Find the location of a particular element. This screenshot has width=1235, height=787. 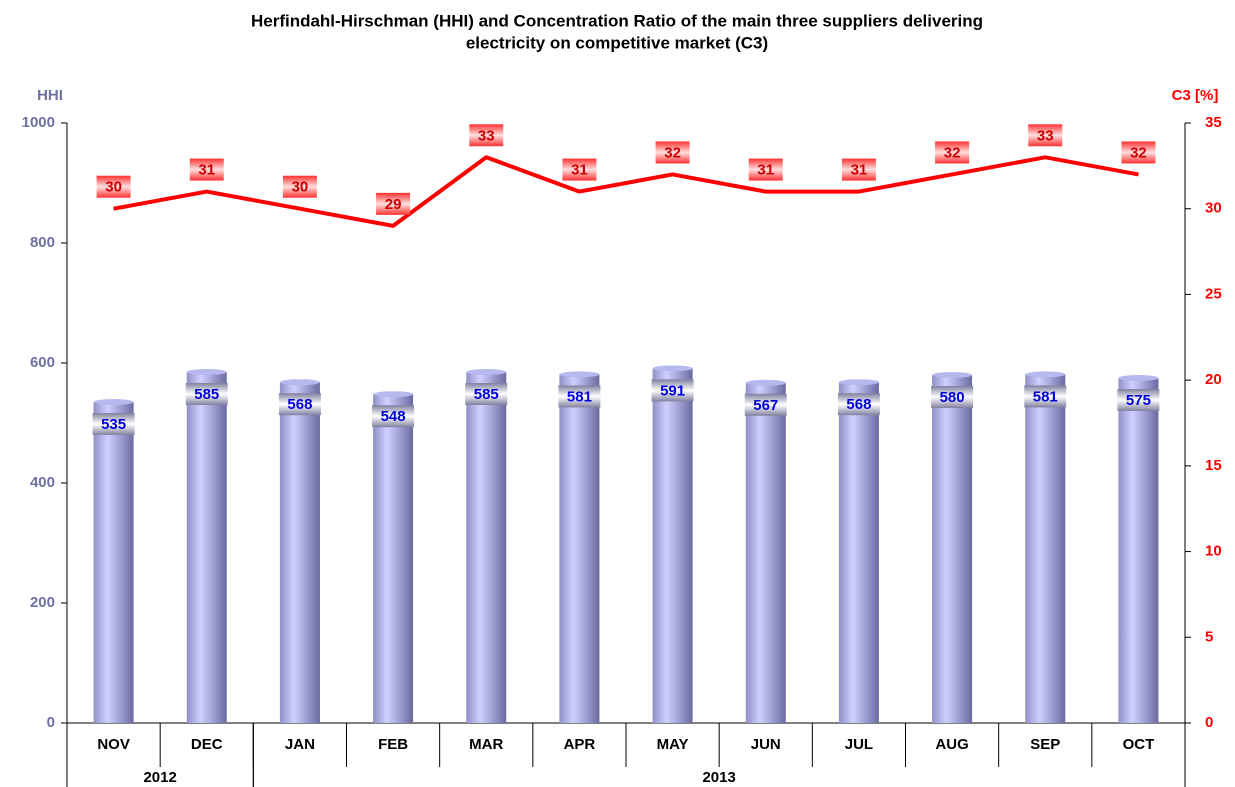

y-tick-label: 200 is located at coordinates (42, 602).